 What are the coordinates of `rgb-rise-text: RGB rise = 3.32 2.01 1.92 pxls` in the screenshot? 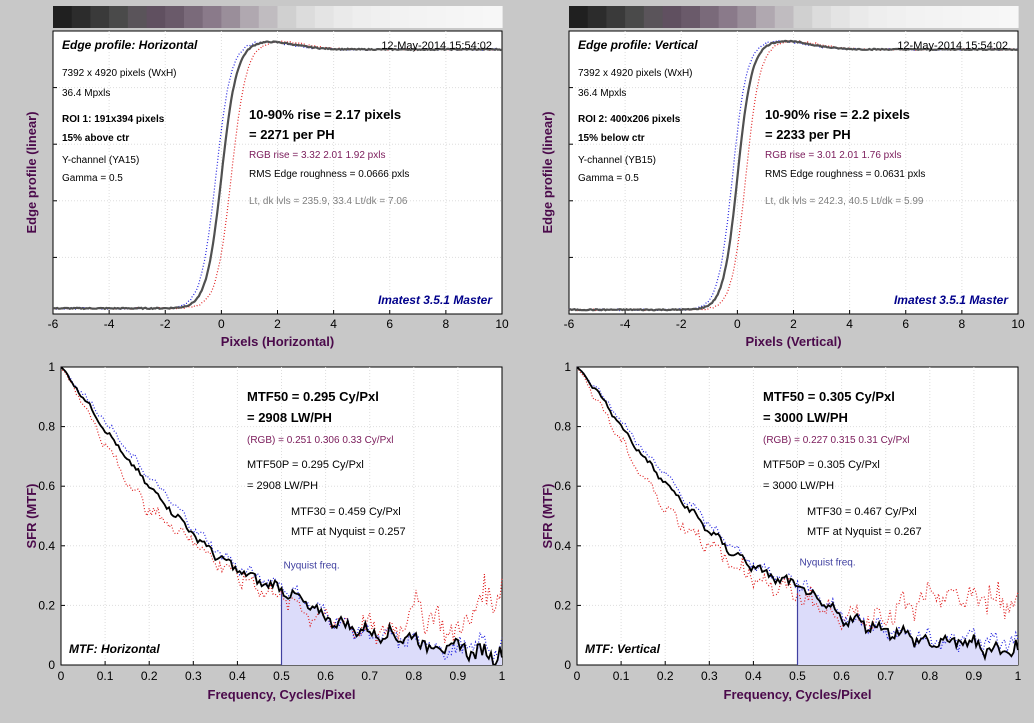 It's located at (317, 155).